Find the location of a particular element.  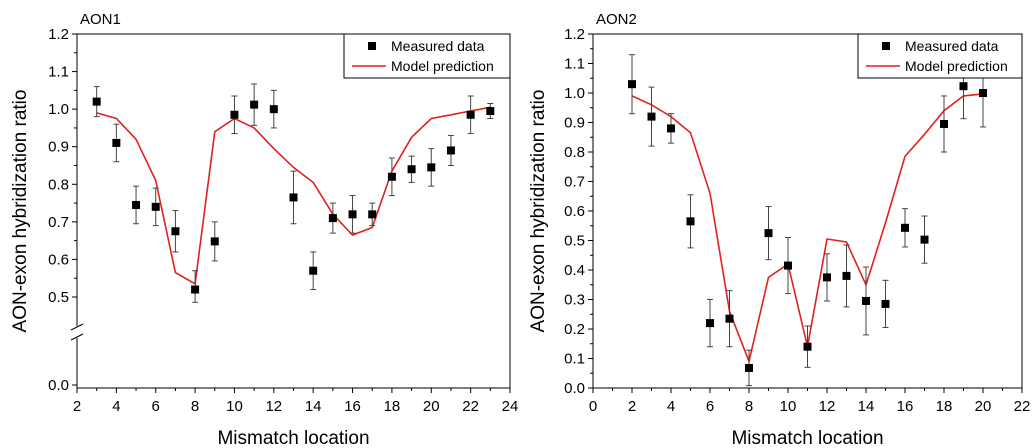

x-tick-label: 12 is located at coordinates (273, 406).